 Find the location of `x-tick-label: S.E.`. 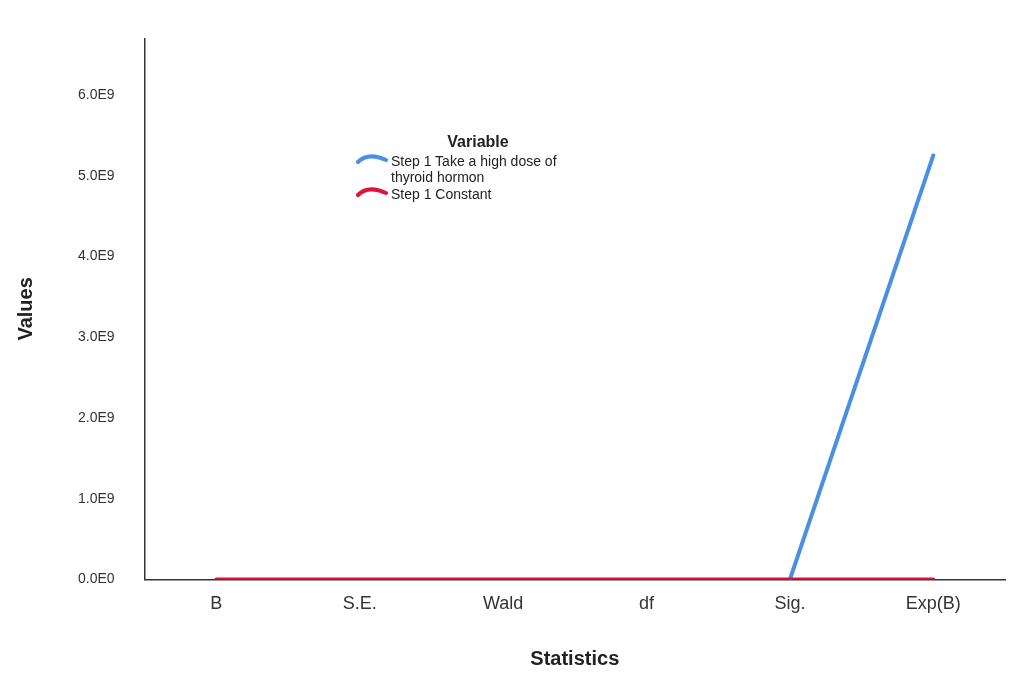

x-tick-label: S.E. is located at coordinates (359, 603).